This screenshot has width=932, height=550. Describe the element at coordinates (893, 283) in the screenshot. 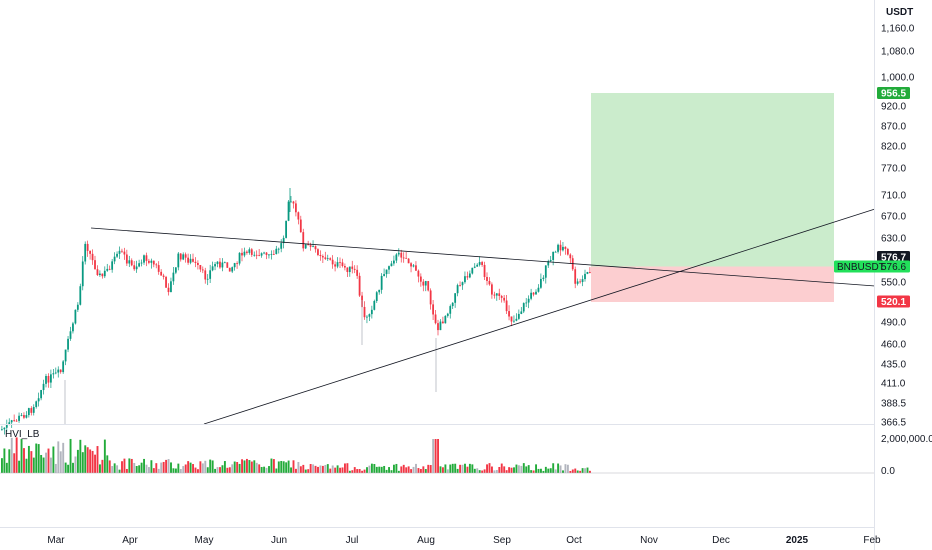

I see `price-tick-label: 550.0` at that location.